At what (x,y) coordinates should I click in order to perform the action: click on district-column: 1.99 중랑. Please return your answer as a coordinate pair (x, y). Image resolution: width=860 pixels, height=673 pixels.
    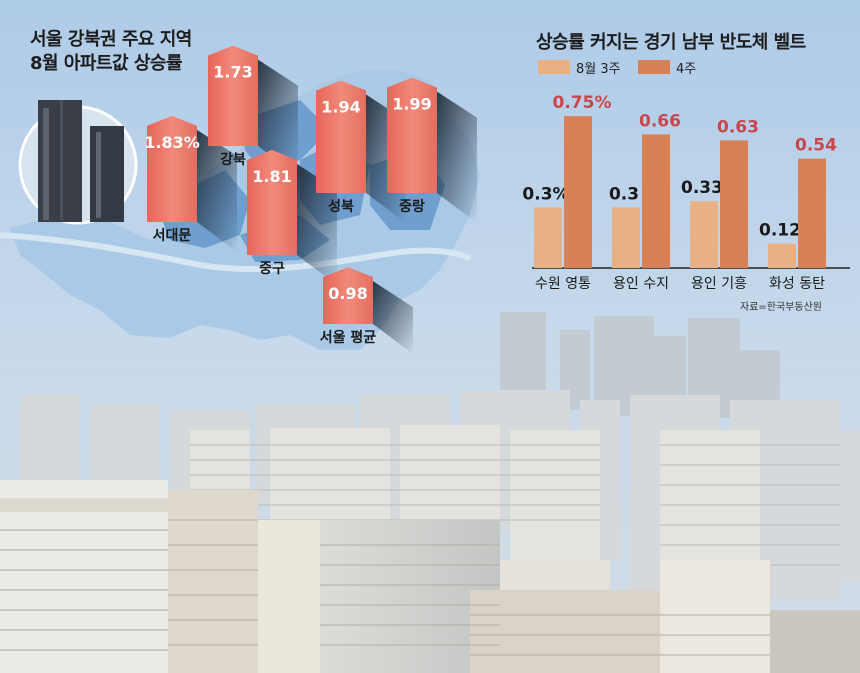
    Looking at the image, I should click on (432, 150).